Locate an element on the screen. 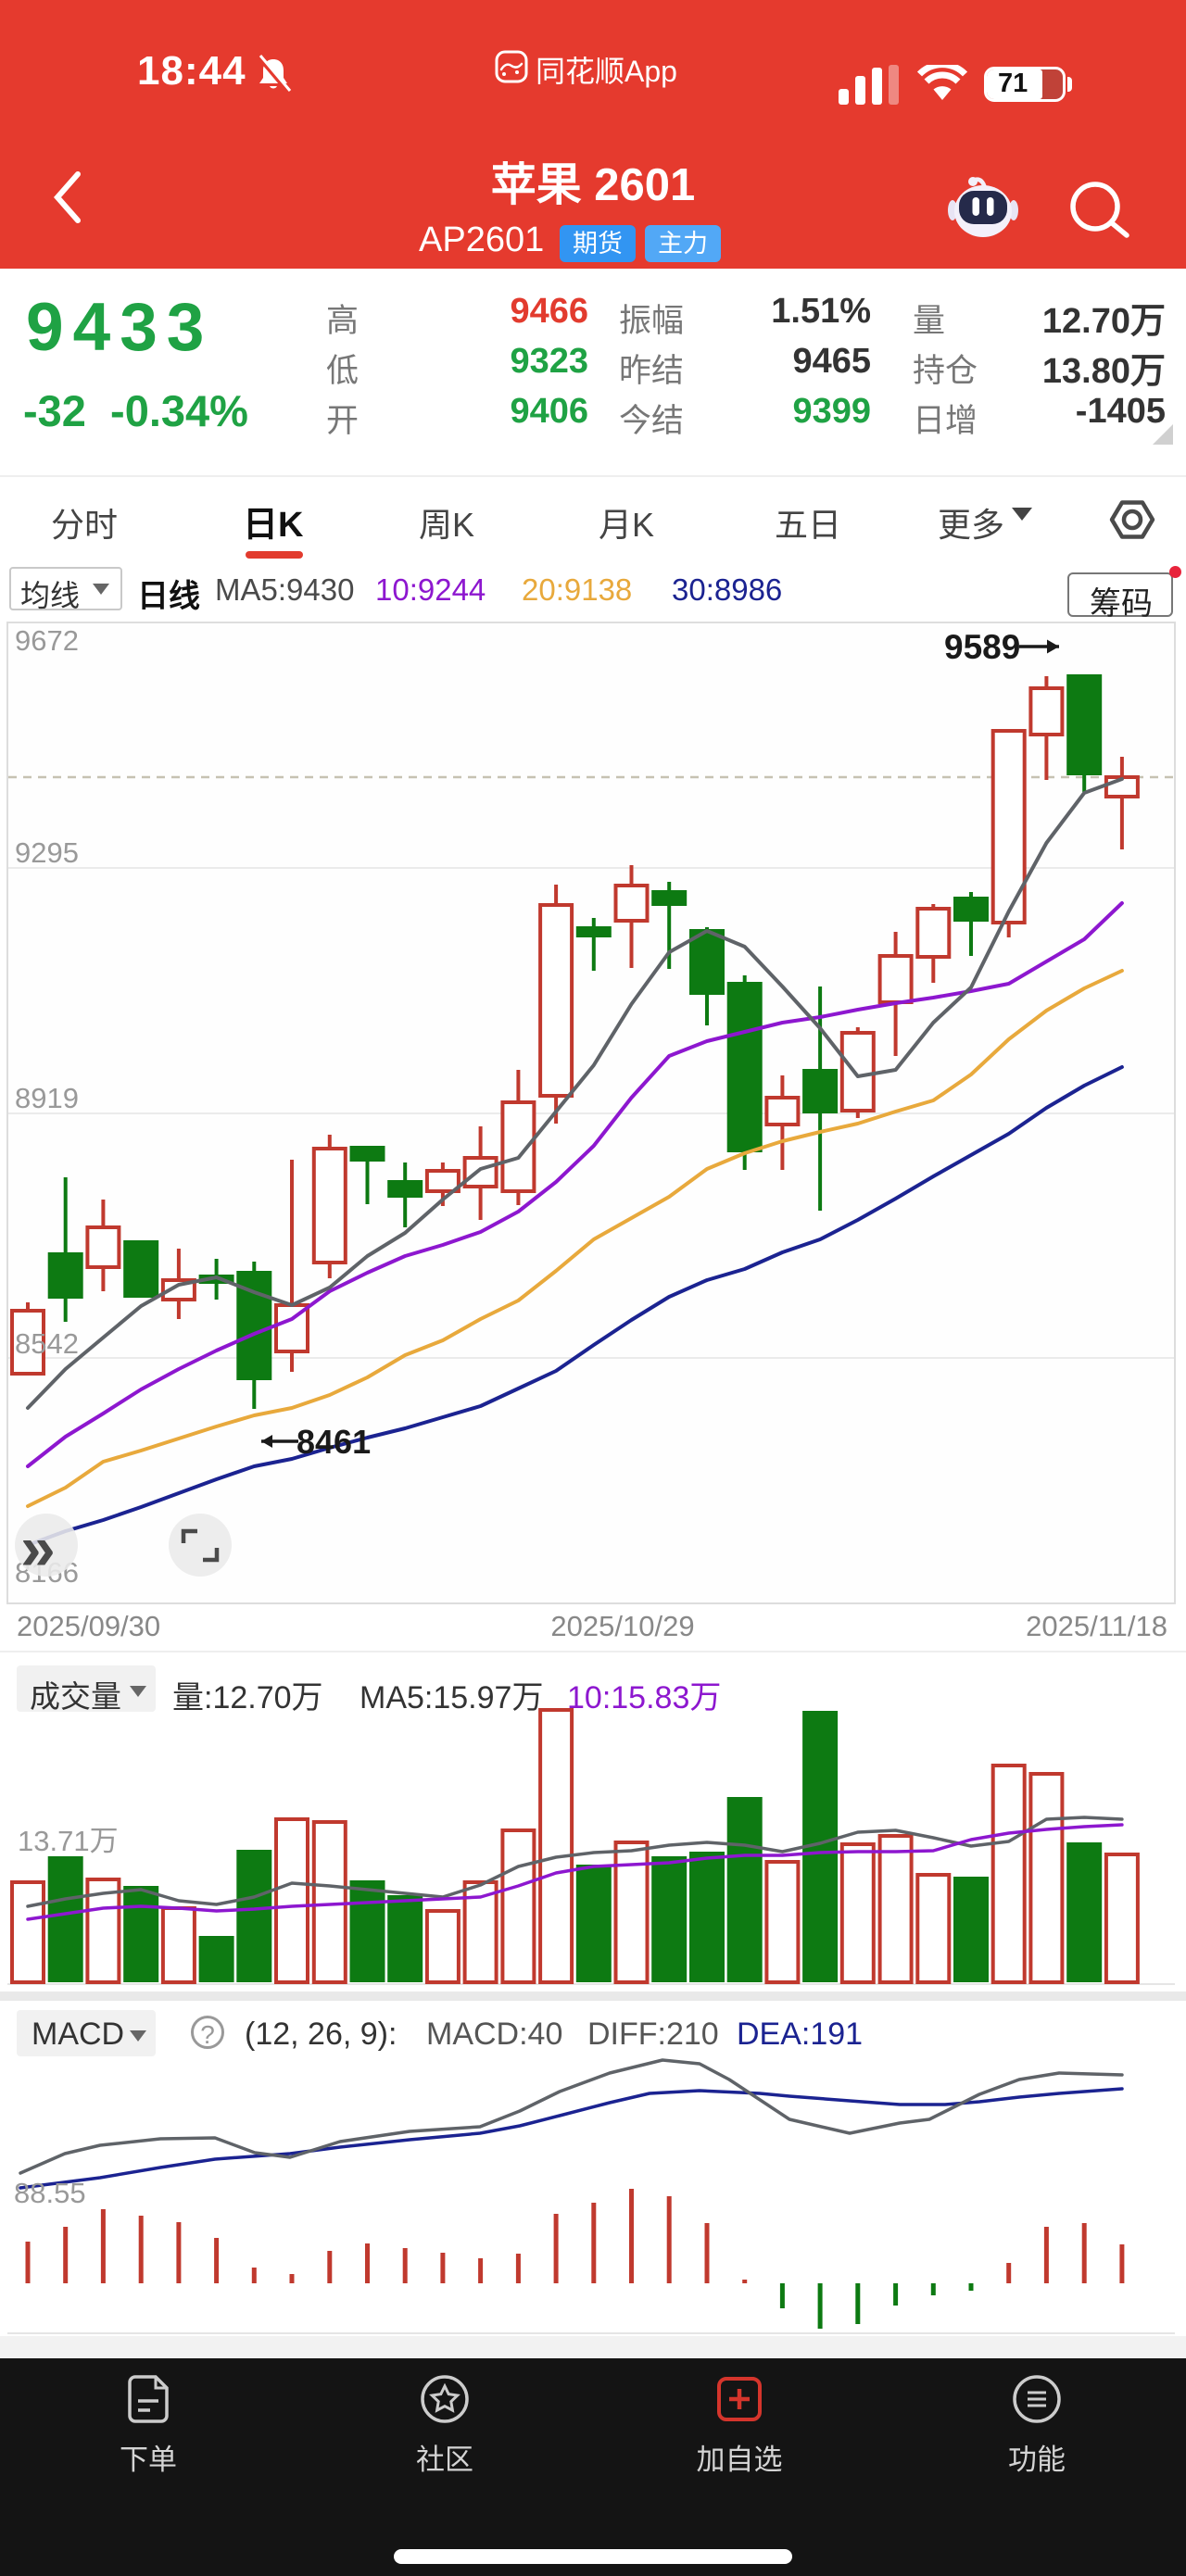 Image resolution: width=1186 pixels, height=2576 pixels. svg-text: 13.71万 is located at coordinates (68, 1841).